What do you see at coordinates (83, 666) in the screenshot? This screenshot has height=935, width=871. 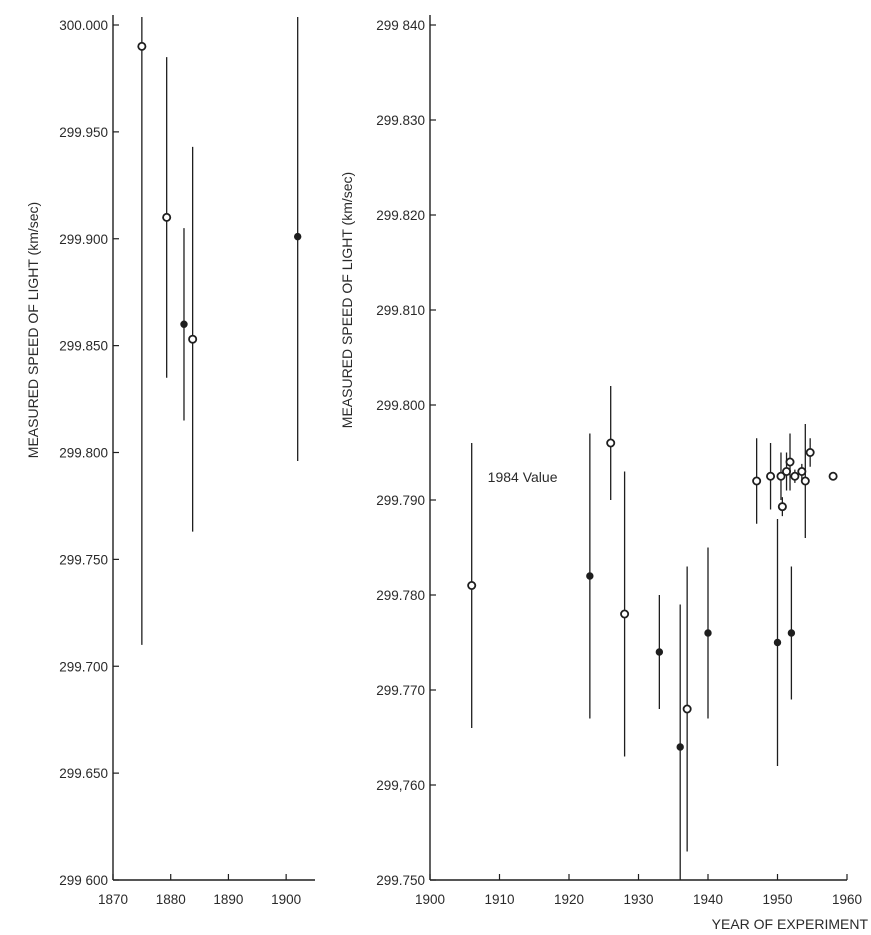 I see `y-tick-label: 299.700` at bounding box center [83, 666].